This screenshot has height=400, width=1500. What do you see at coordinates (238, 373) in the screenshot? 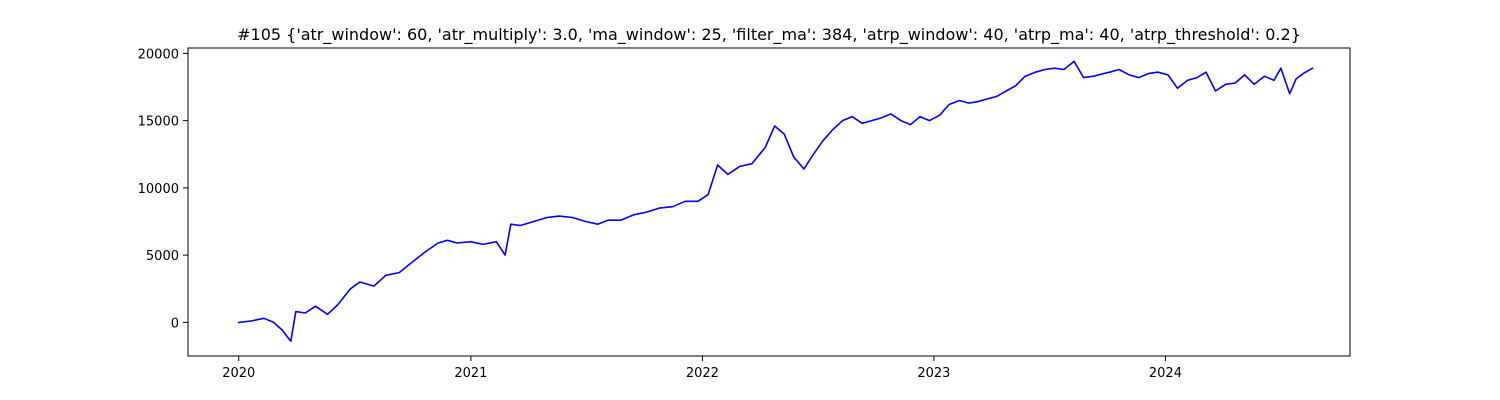
I see `x-tick-label-1: 2020` at bounding box center [238, 373].